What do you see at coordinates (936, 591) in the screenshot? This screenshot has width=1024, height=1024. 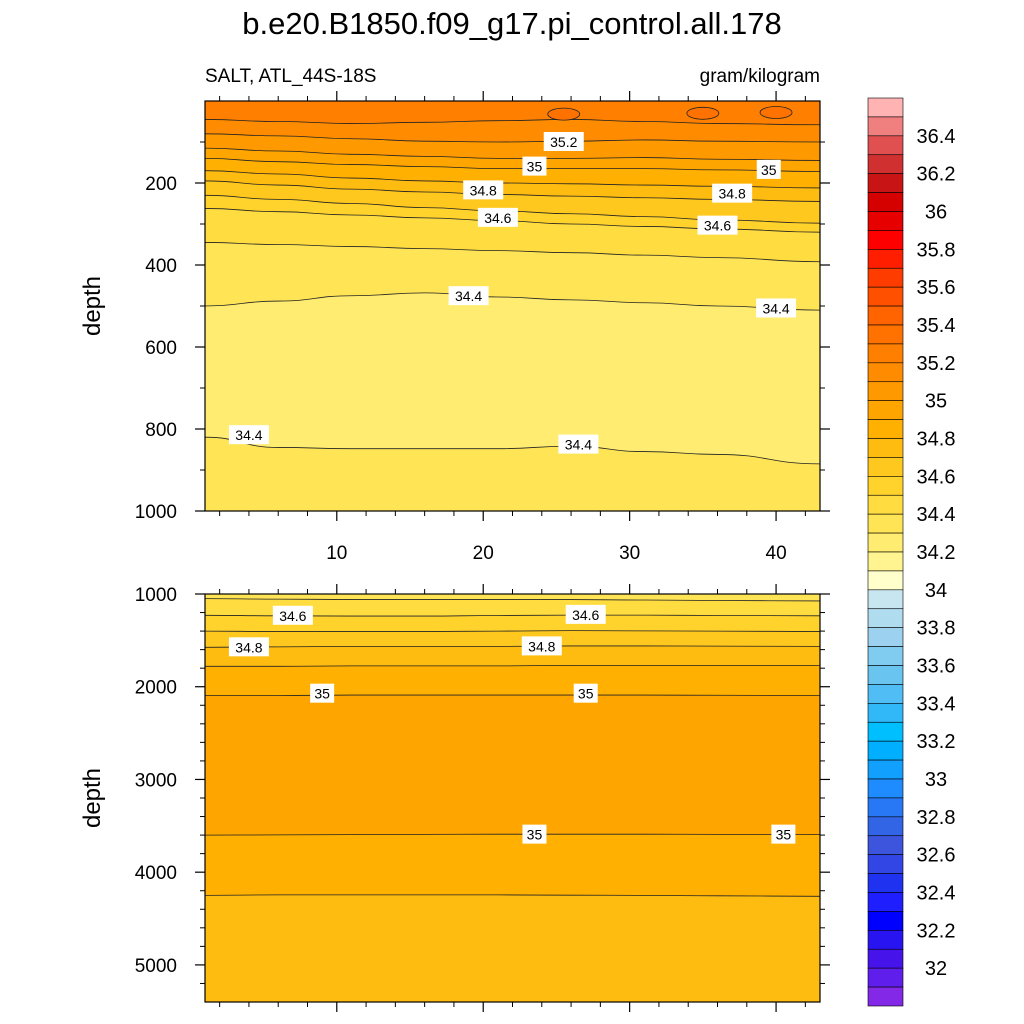 I see `colorbar-label: 34` at bounding box center [936, 591].